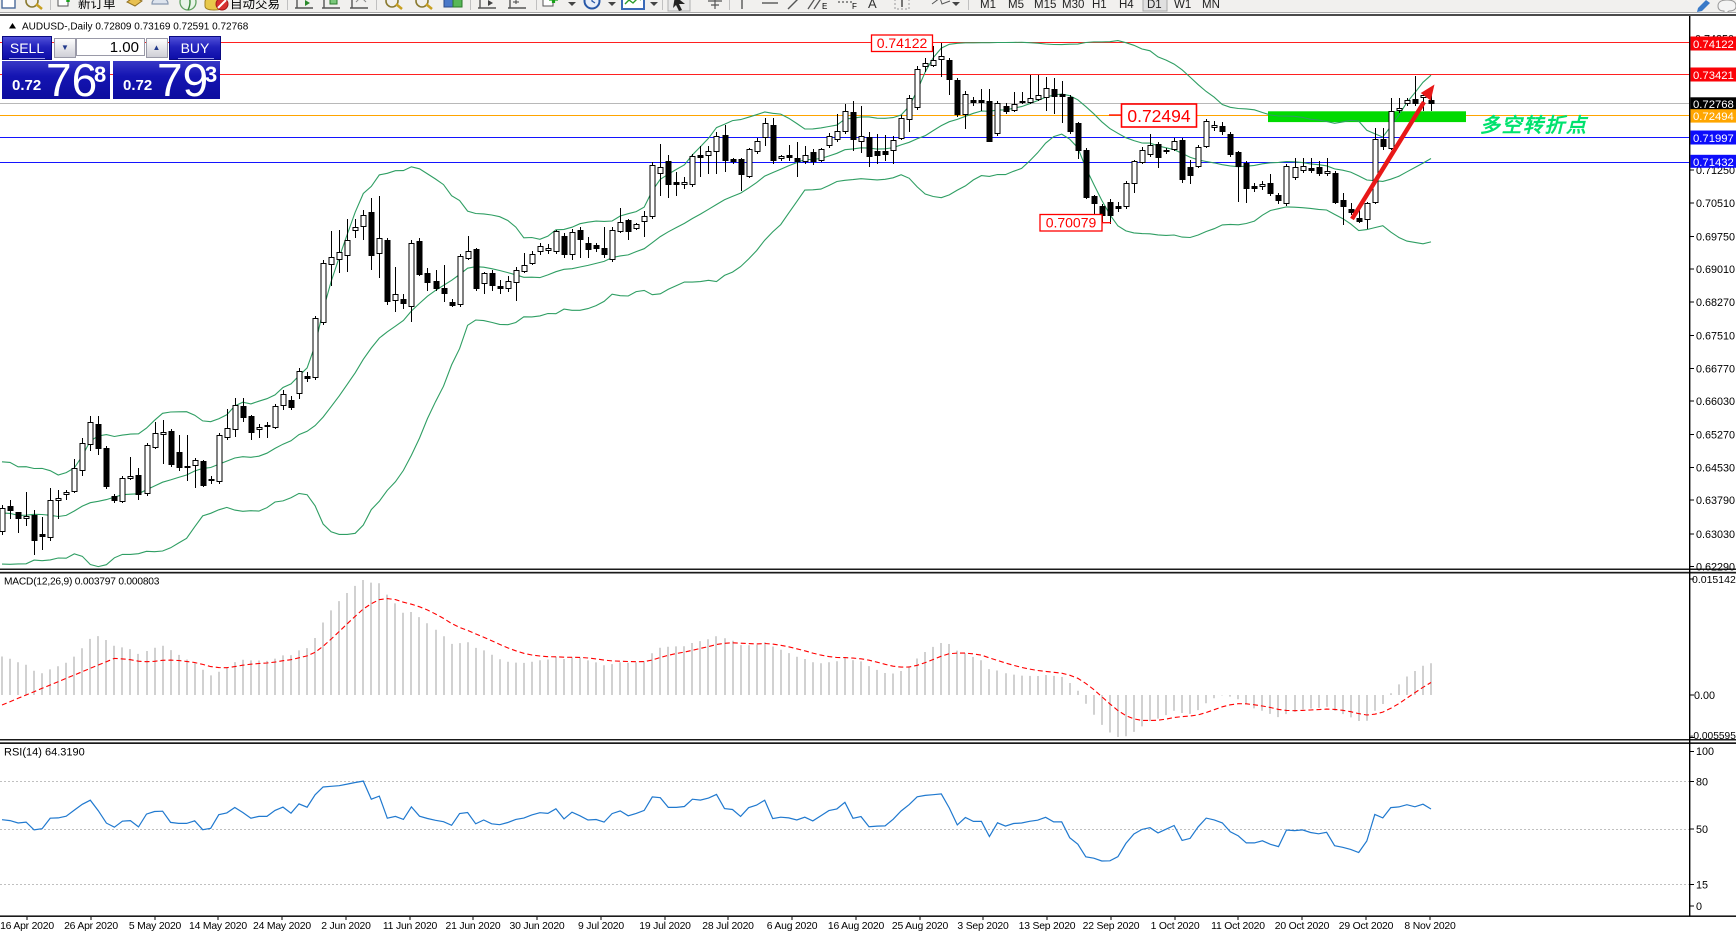 Image resolution: width=1736 pixels, height=934 pixels. What do you see at coordinates (1715, 171) in the screenshot?
I see `svg-text: 0.71250` at bounding box center [1715, 171].